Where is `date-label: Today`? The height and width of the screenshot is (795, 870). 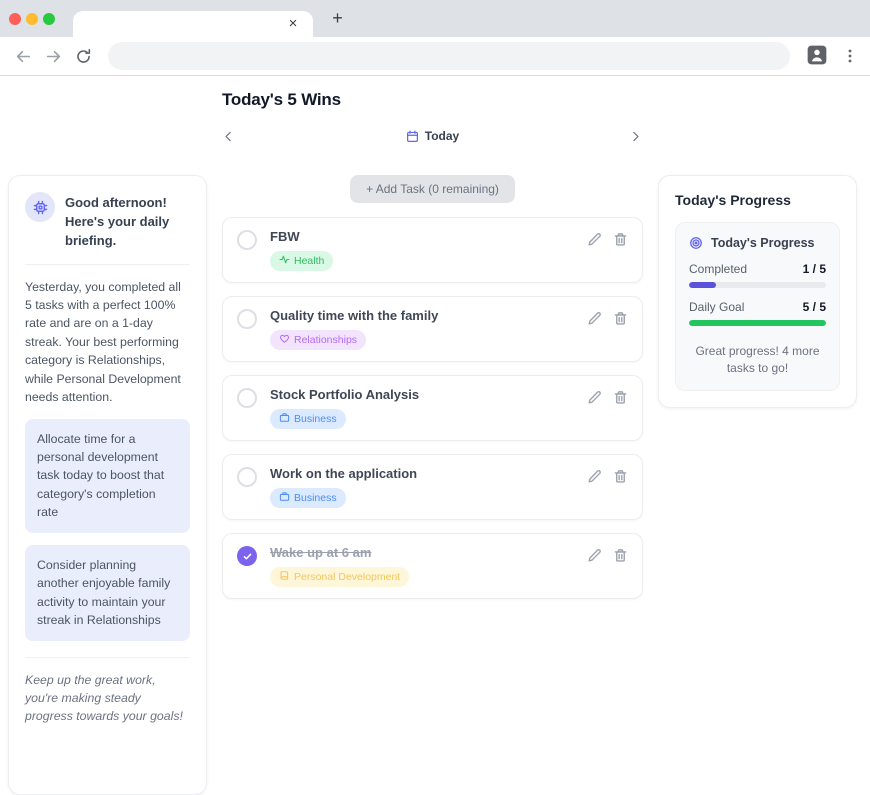 date-label: Today is located at coordinates (442, 136).